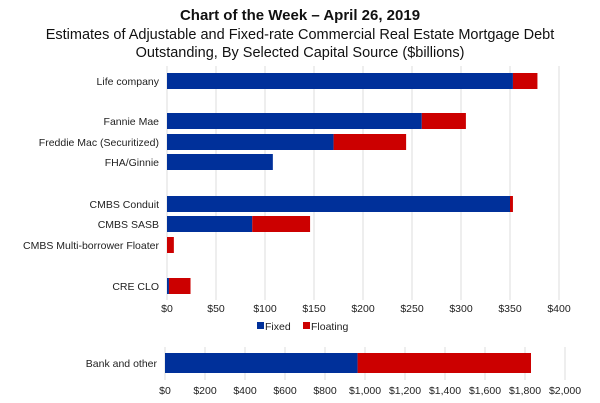  I want to click on x-tick-label: $250, so click(412, 309).